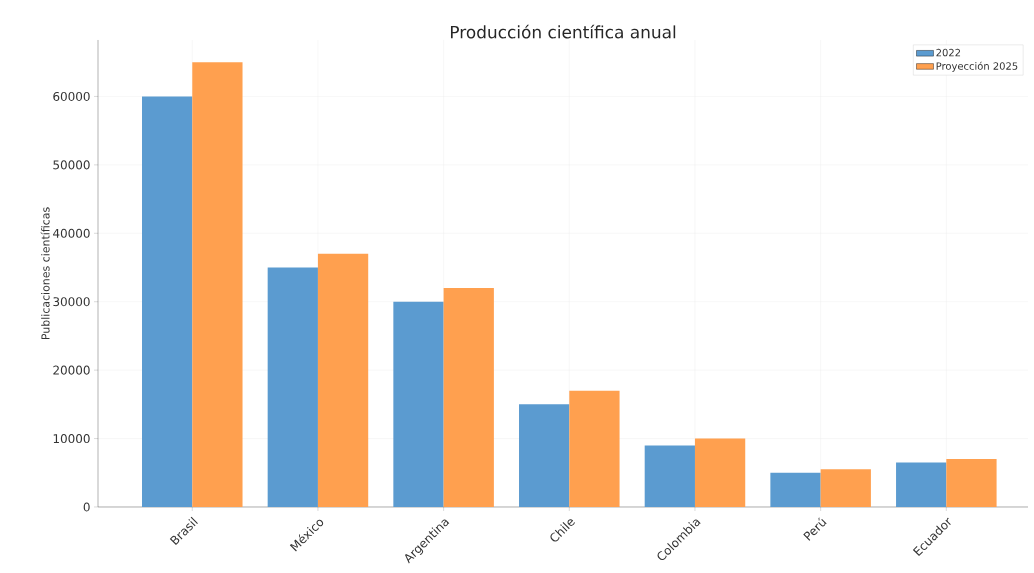 This screenshot has height=573, width=1034. What do you see at coordinates (71, 96) in the screenshot?
I see `y-tick-label: 60000` at bounding box center [71, 96].